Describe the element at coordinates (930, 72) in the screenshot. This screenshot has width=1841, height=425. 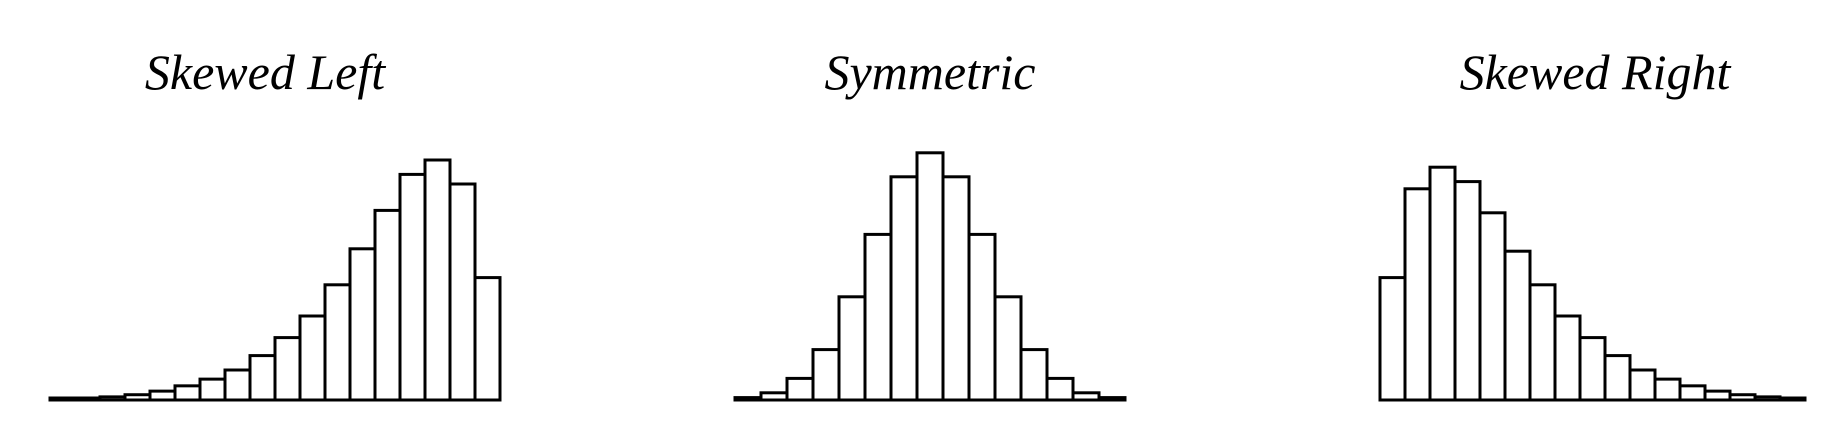
I see `chart-title: Symmetric` at that location.